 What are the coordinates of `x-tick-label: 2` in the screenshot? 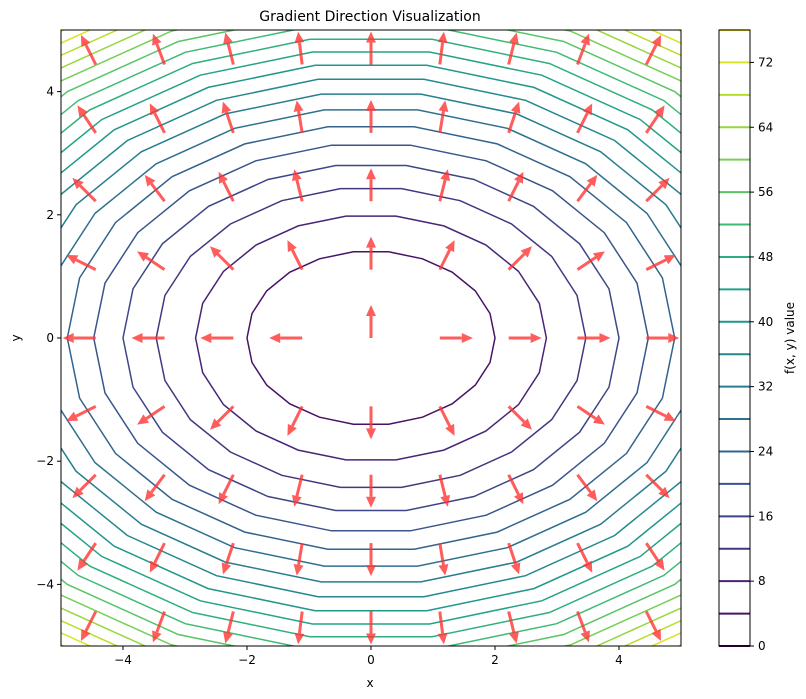 It's located at (495, 660).